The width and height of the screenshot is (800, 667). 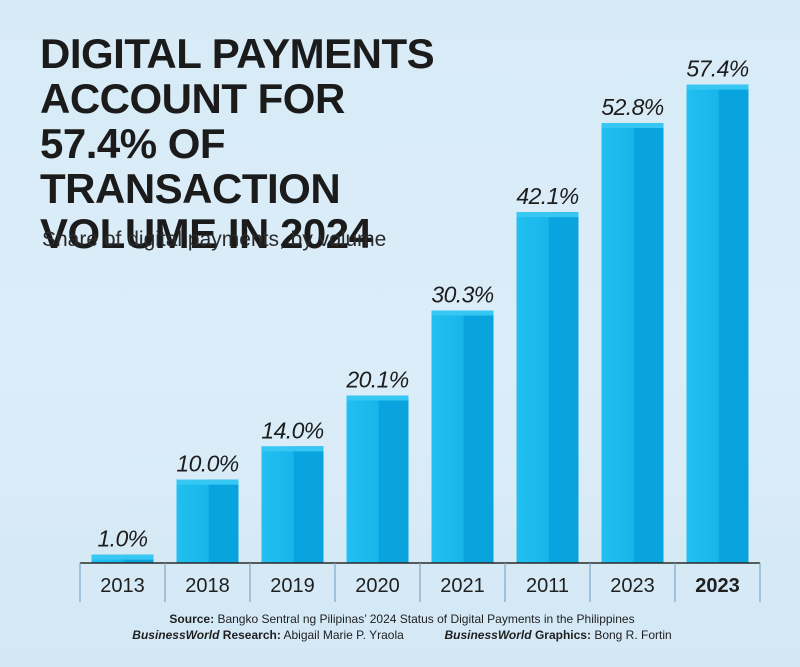 I want to click on graphics-brand: BusinessWorld, so click(x=488, y=635).